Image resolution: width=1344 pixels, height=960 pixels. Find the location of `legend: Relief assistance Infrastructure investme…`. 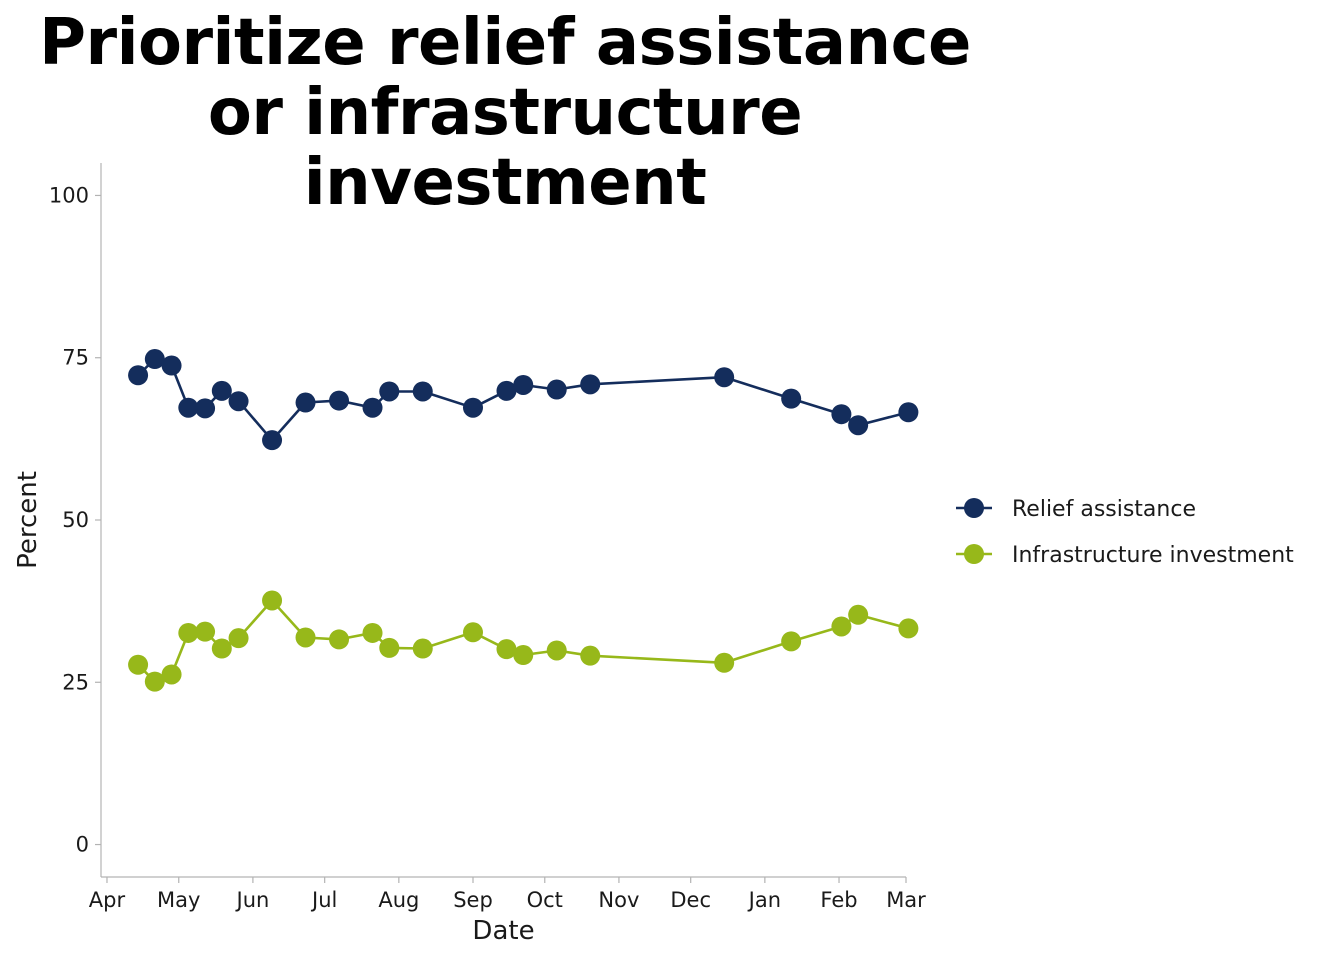

legend: Relief assistance Infrastructure investme… is located at coordinates (1125, 532).